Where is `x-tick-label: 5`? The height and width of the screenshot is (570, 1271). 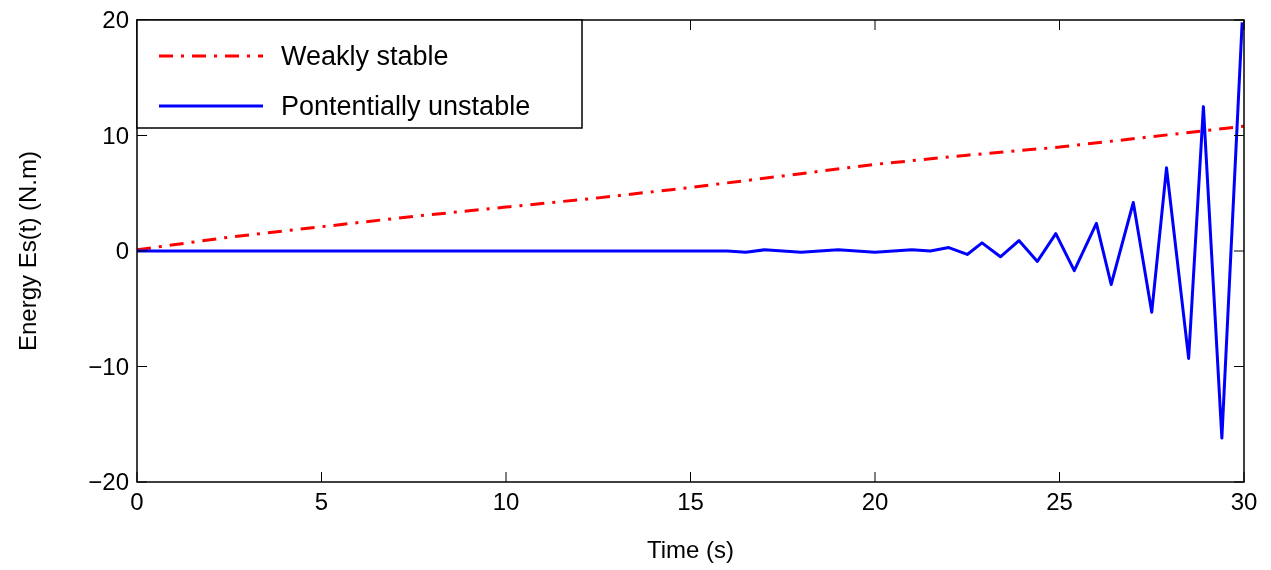
x-tick-label: 5 is located at coordinates (321, 501).